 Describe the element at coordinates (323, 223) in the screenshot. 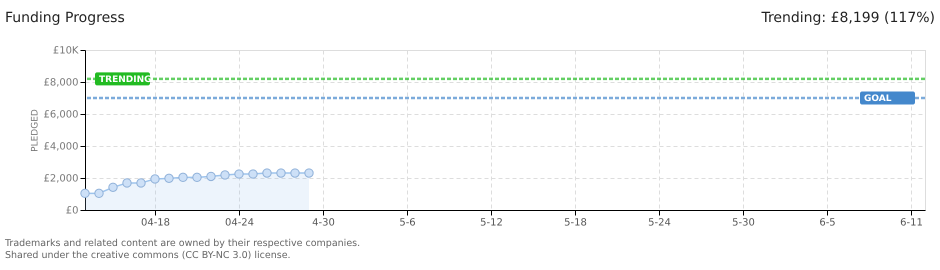

I see `x-tick-label: 4-30` at that location.